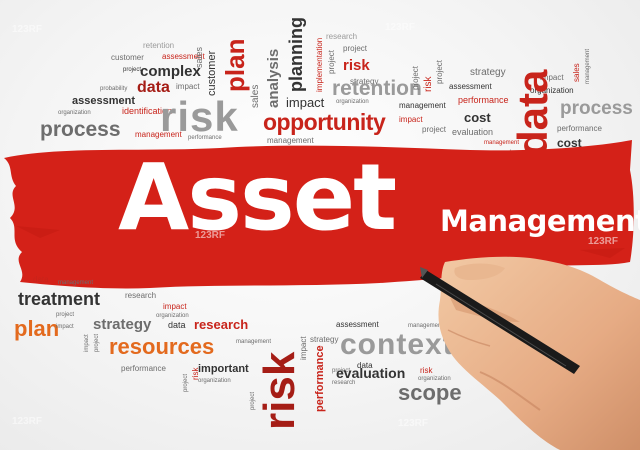  What do you see at coordinates (569, 143) in the screenshot?
I see `word-cost-far-right: cost` at bounding box center [569, 143].